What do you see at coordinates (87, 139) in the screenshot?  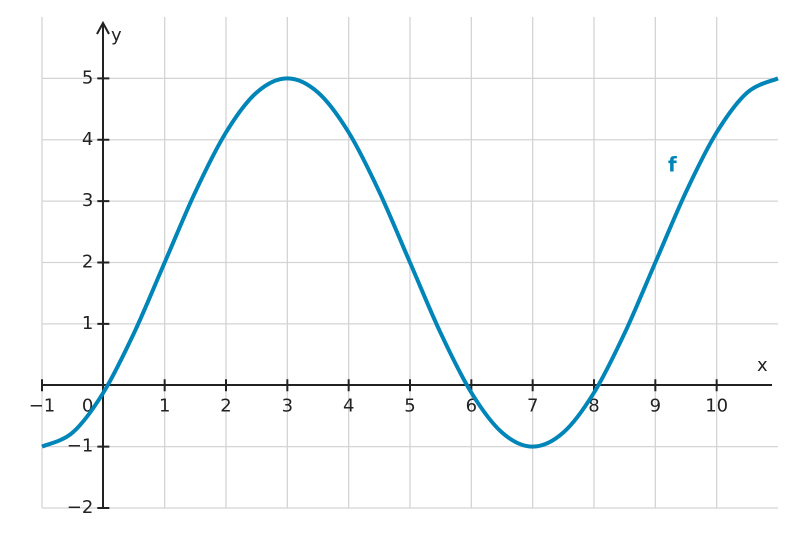 I see `y-tick-label: 4` at bounding box center [87, 139].